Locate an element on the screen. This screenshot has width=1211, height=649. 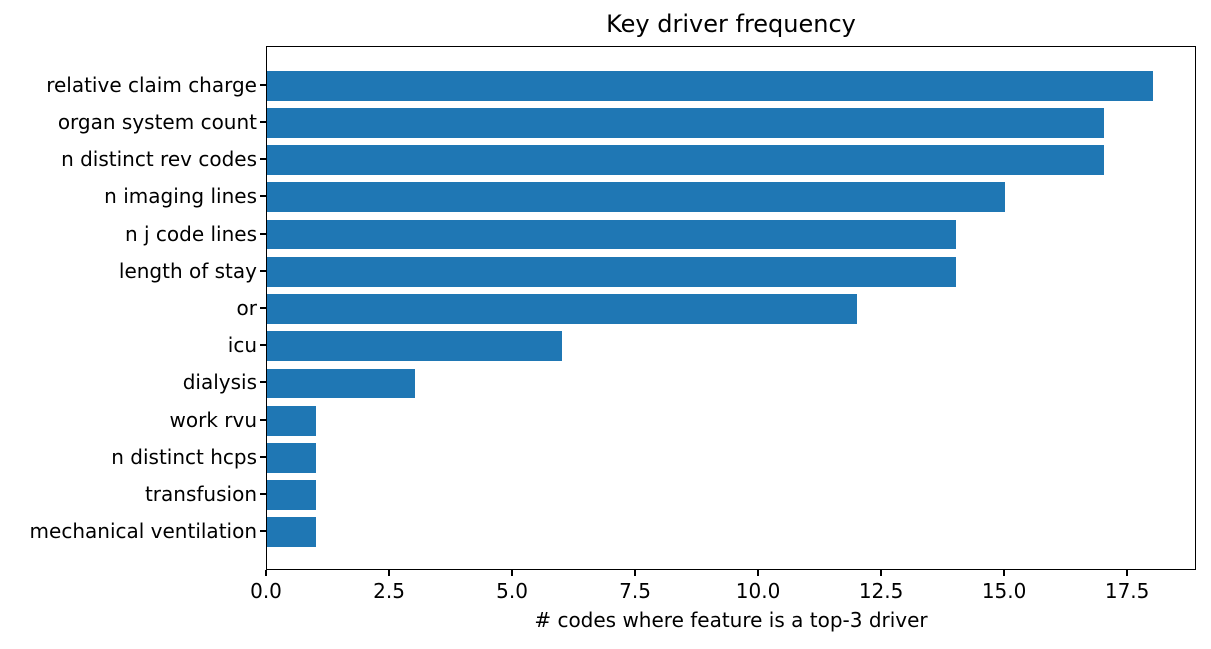
y-tick-label: n imaging lines is located at coordinates (180, 196).